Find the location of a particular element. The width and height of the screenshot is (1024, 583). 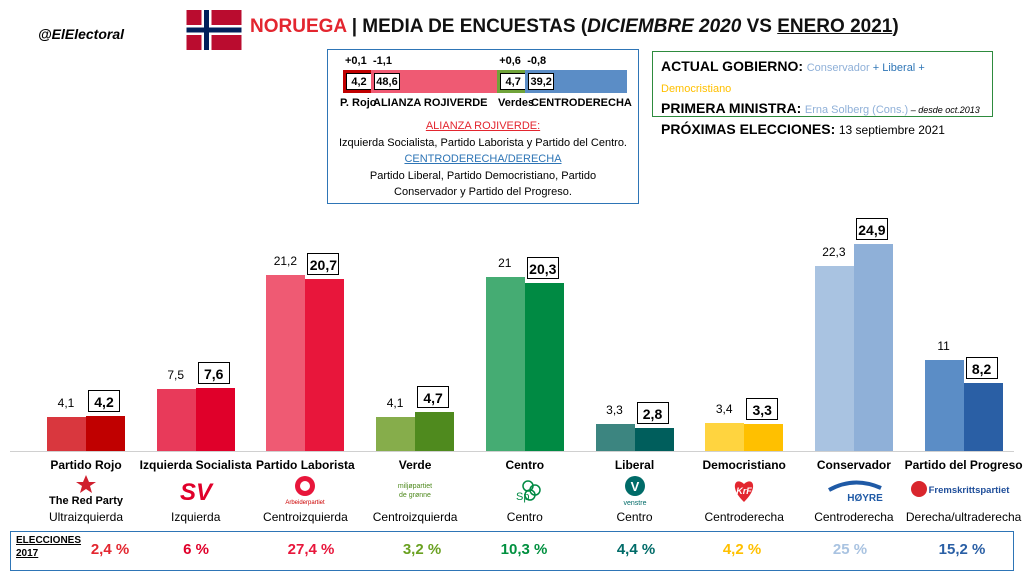

value-label-ene-2021: 2,8 is located at coordinates (652, 412).